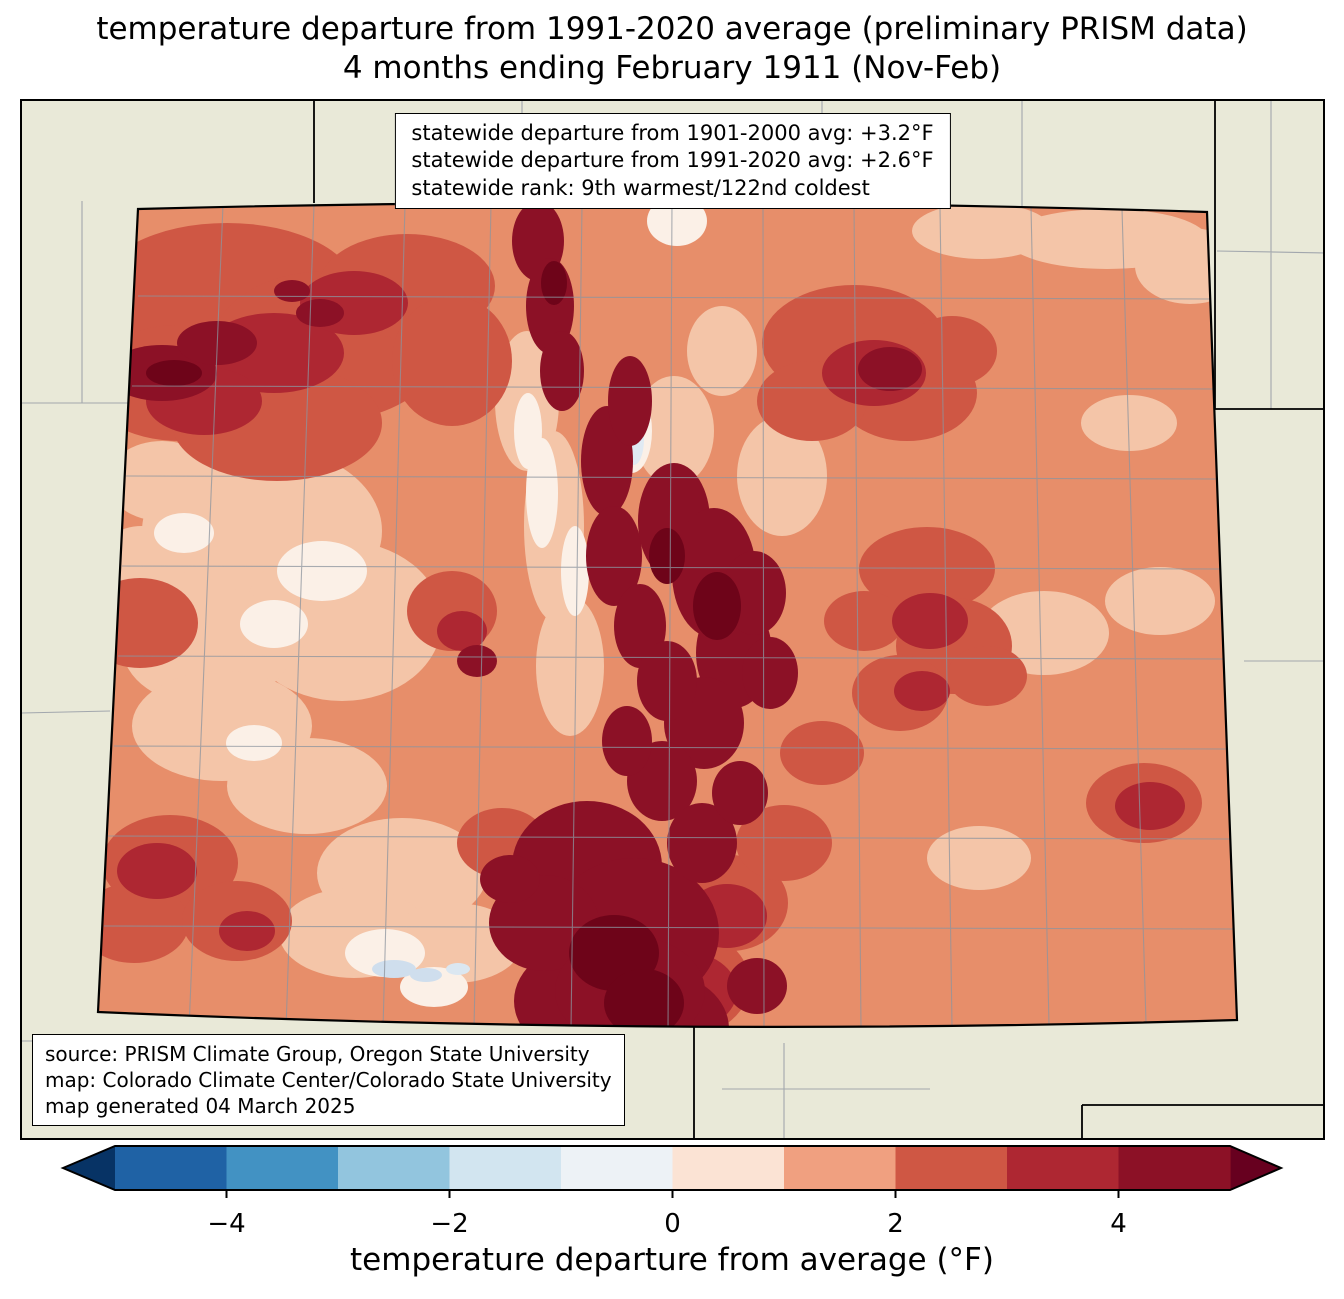 The width and height of the screenshot is (1344, 1299). Describe the element at coordinates (1118, 1224) in the screenshot. I see `colorbar-tick-label: 4` at that location.